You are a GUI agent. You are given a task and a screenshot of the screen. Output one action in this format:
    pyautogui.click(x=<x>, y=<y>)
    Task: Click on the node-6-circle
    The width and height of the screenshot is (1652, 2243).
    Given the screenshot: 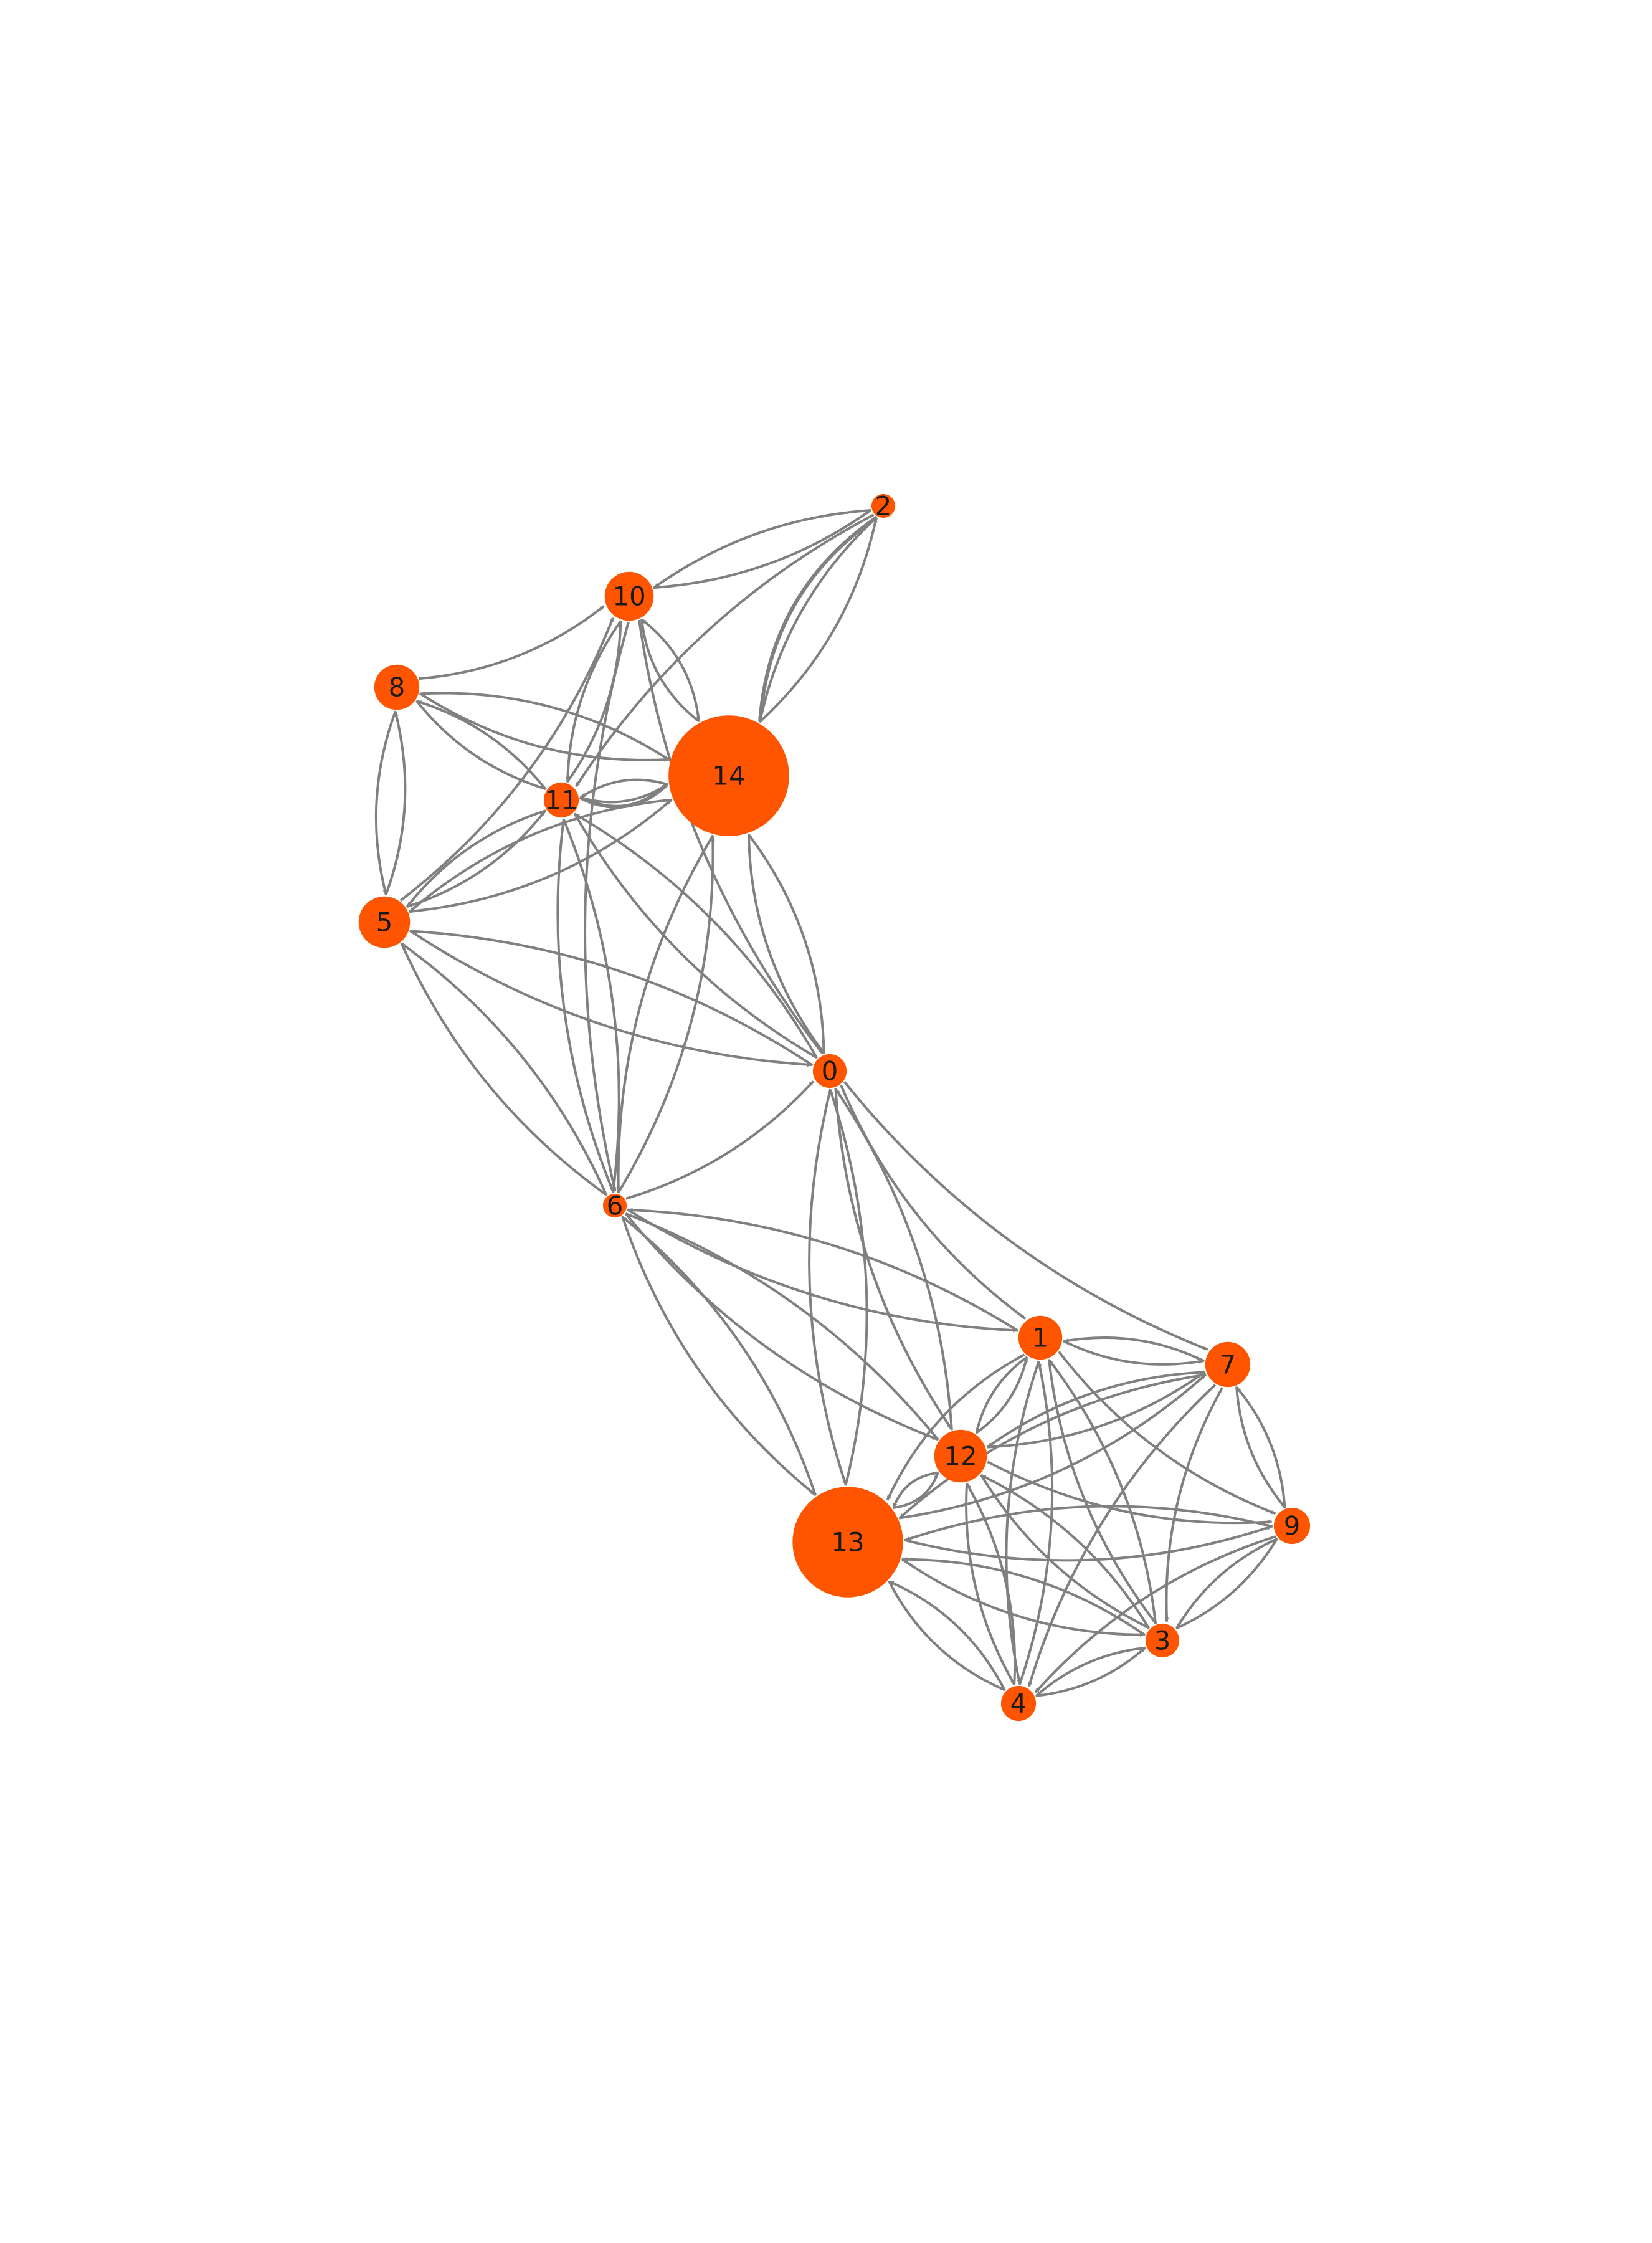 What is the action you would take?
    pyautogui.click(x=615, y=1205)
    